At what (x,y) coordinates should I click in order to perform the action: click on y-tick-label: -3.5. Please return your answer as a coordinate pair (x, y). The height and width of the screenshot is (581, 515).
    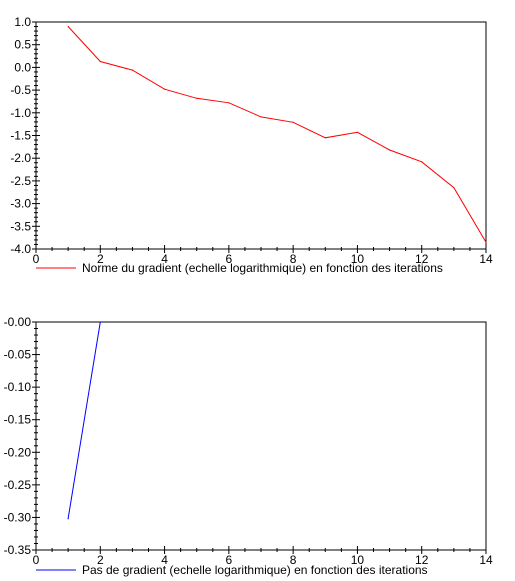
    Looking at the image, I should click on (20, 226).